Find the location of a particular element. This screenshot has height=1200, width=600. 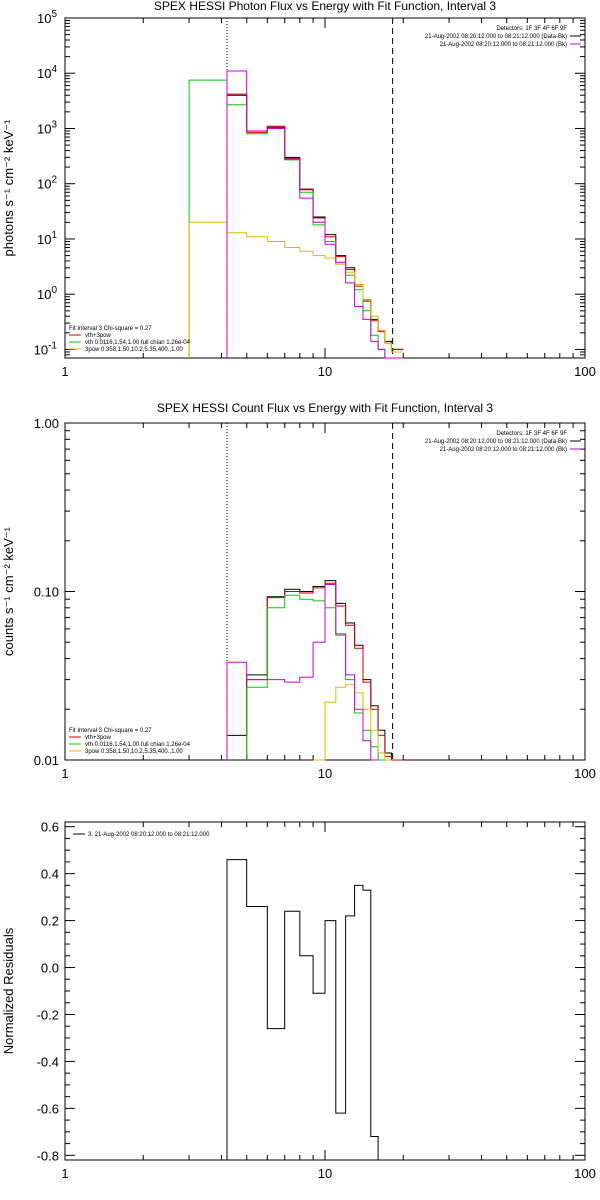

y-tick-label: -0.2 is located at coordinates (48, 1014).